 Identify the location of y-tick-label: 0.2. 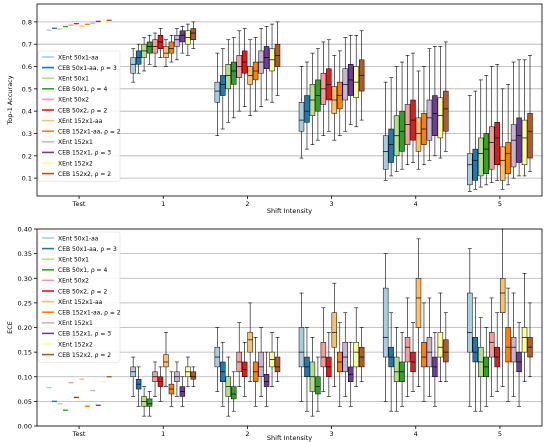
(27, 156).